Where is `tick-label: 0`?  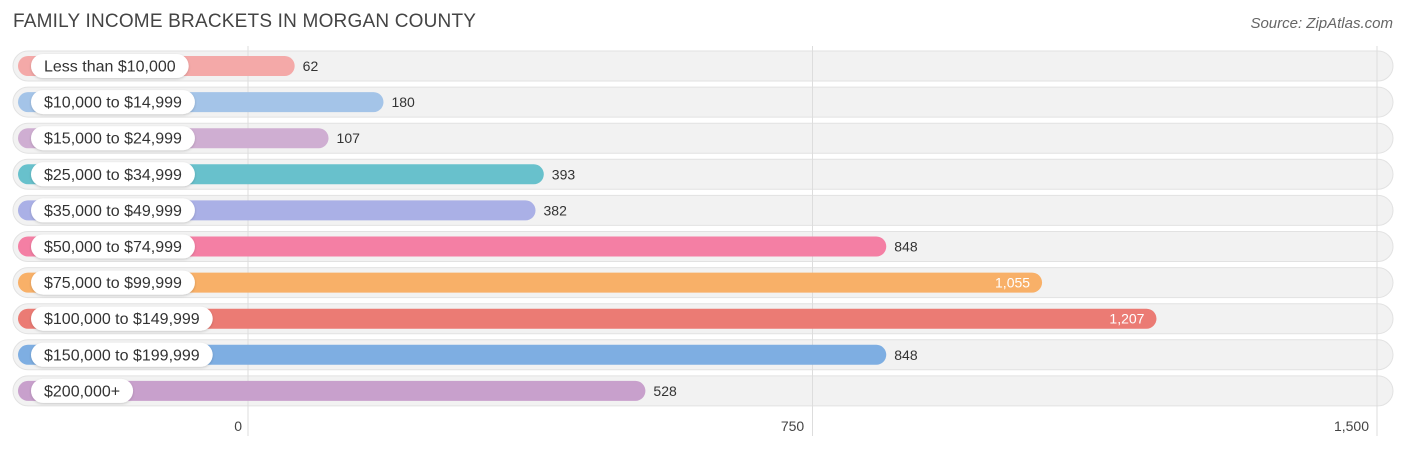
tick-label: 0 is located at coordinates (238, 426).